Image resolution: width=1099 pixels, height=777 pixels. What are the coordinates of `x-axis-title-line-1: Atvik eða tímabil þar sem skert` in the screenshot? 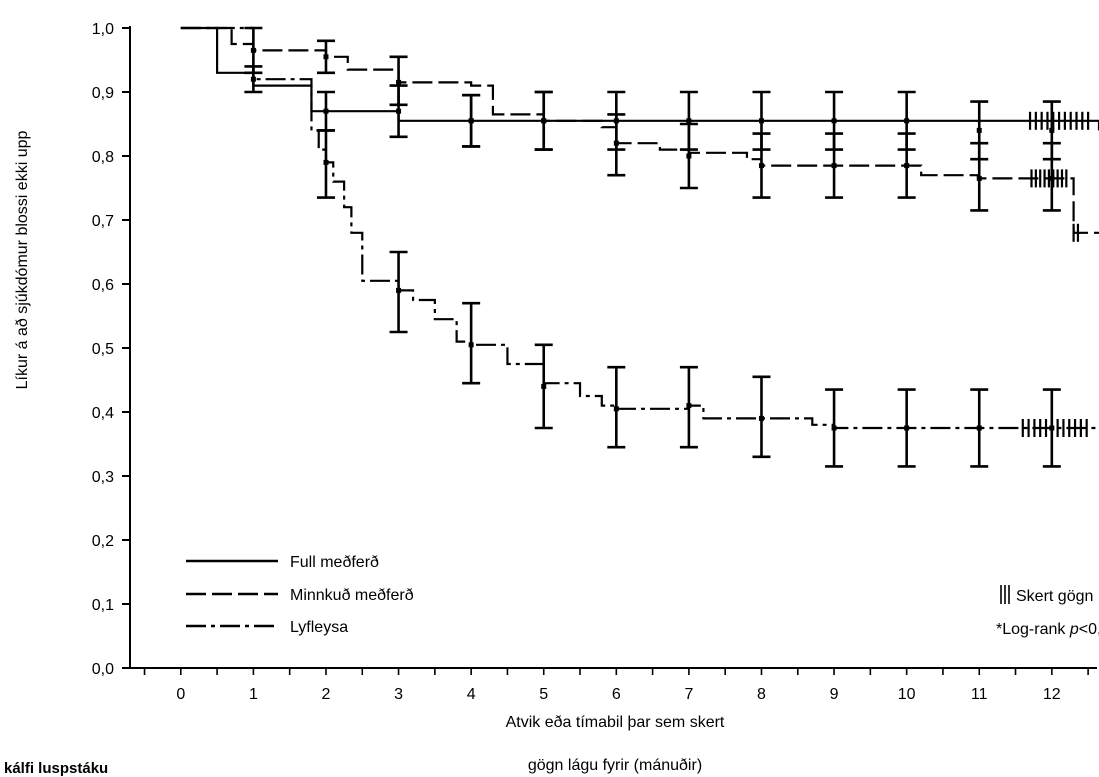 It's located at (615, 722).